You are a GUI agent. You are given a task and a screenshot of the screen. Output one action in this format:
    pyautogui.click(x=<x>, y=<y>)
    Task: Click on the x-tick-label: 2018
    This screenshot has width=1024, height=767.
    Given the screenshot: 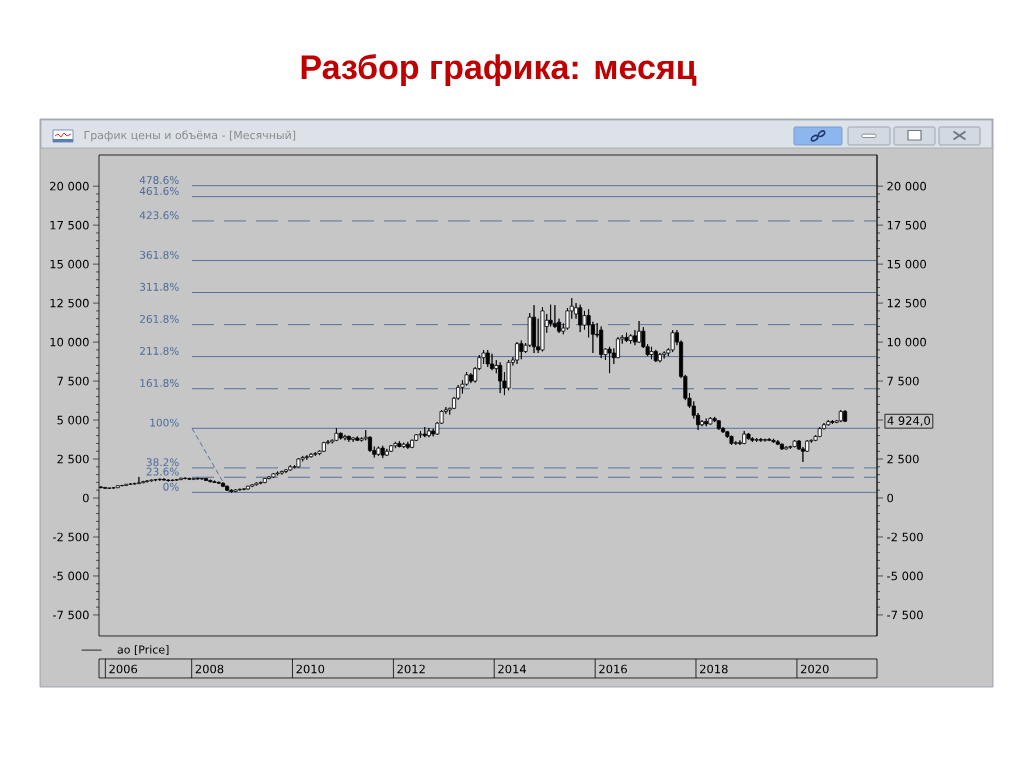 What is the action you would take?
    pyautogui.click(x=714, y=669)
    